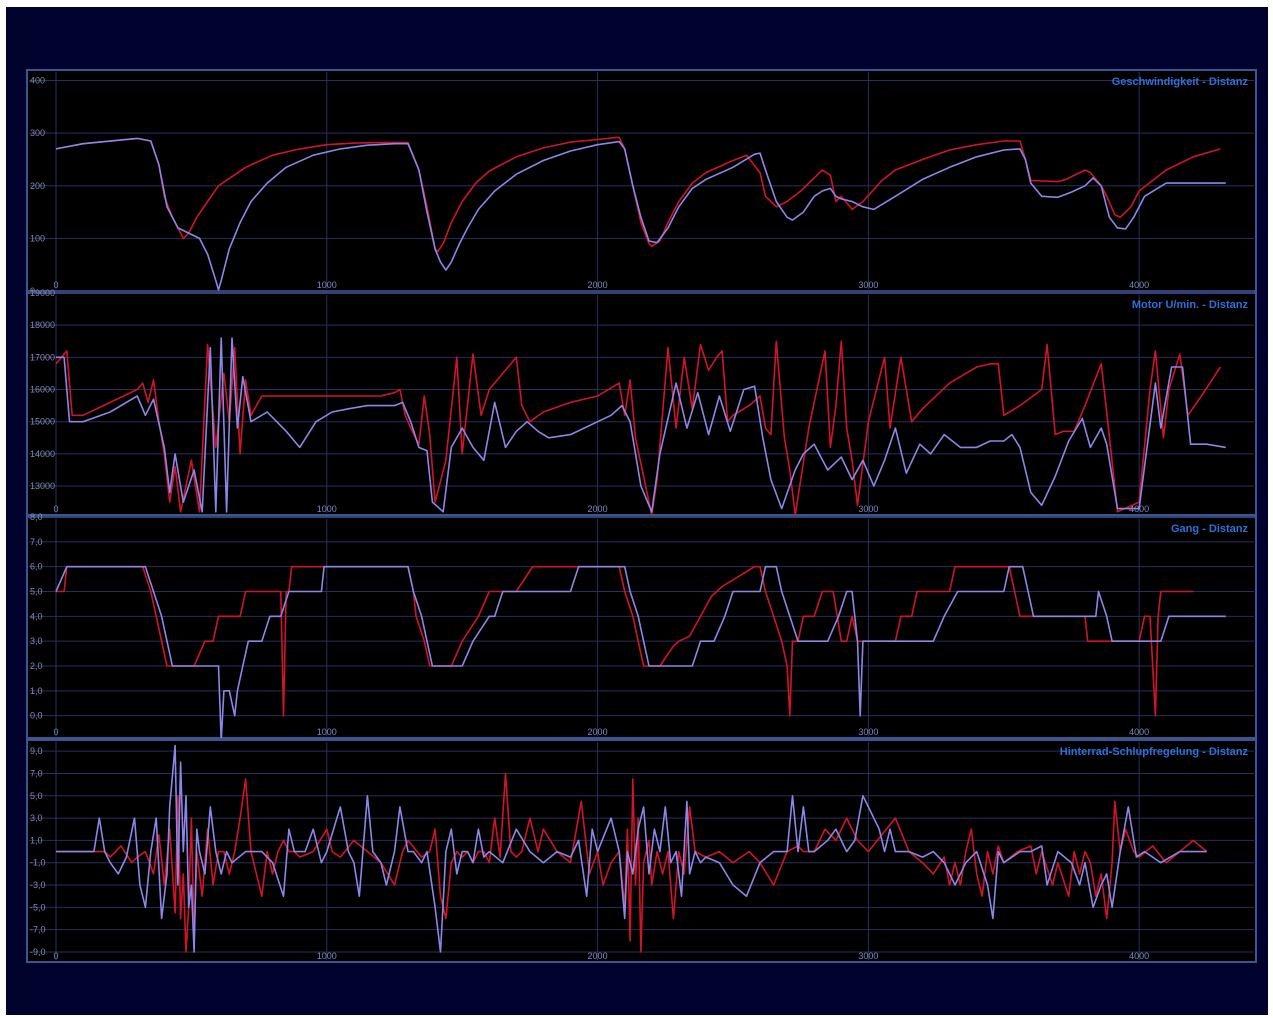 The image size is (1273, 1018). Describe the element at coordinates (36, 751) in the screenshot. I see `y-tick-label: 9,0` at that location.